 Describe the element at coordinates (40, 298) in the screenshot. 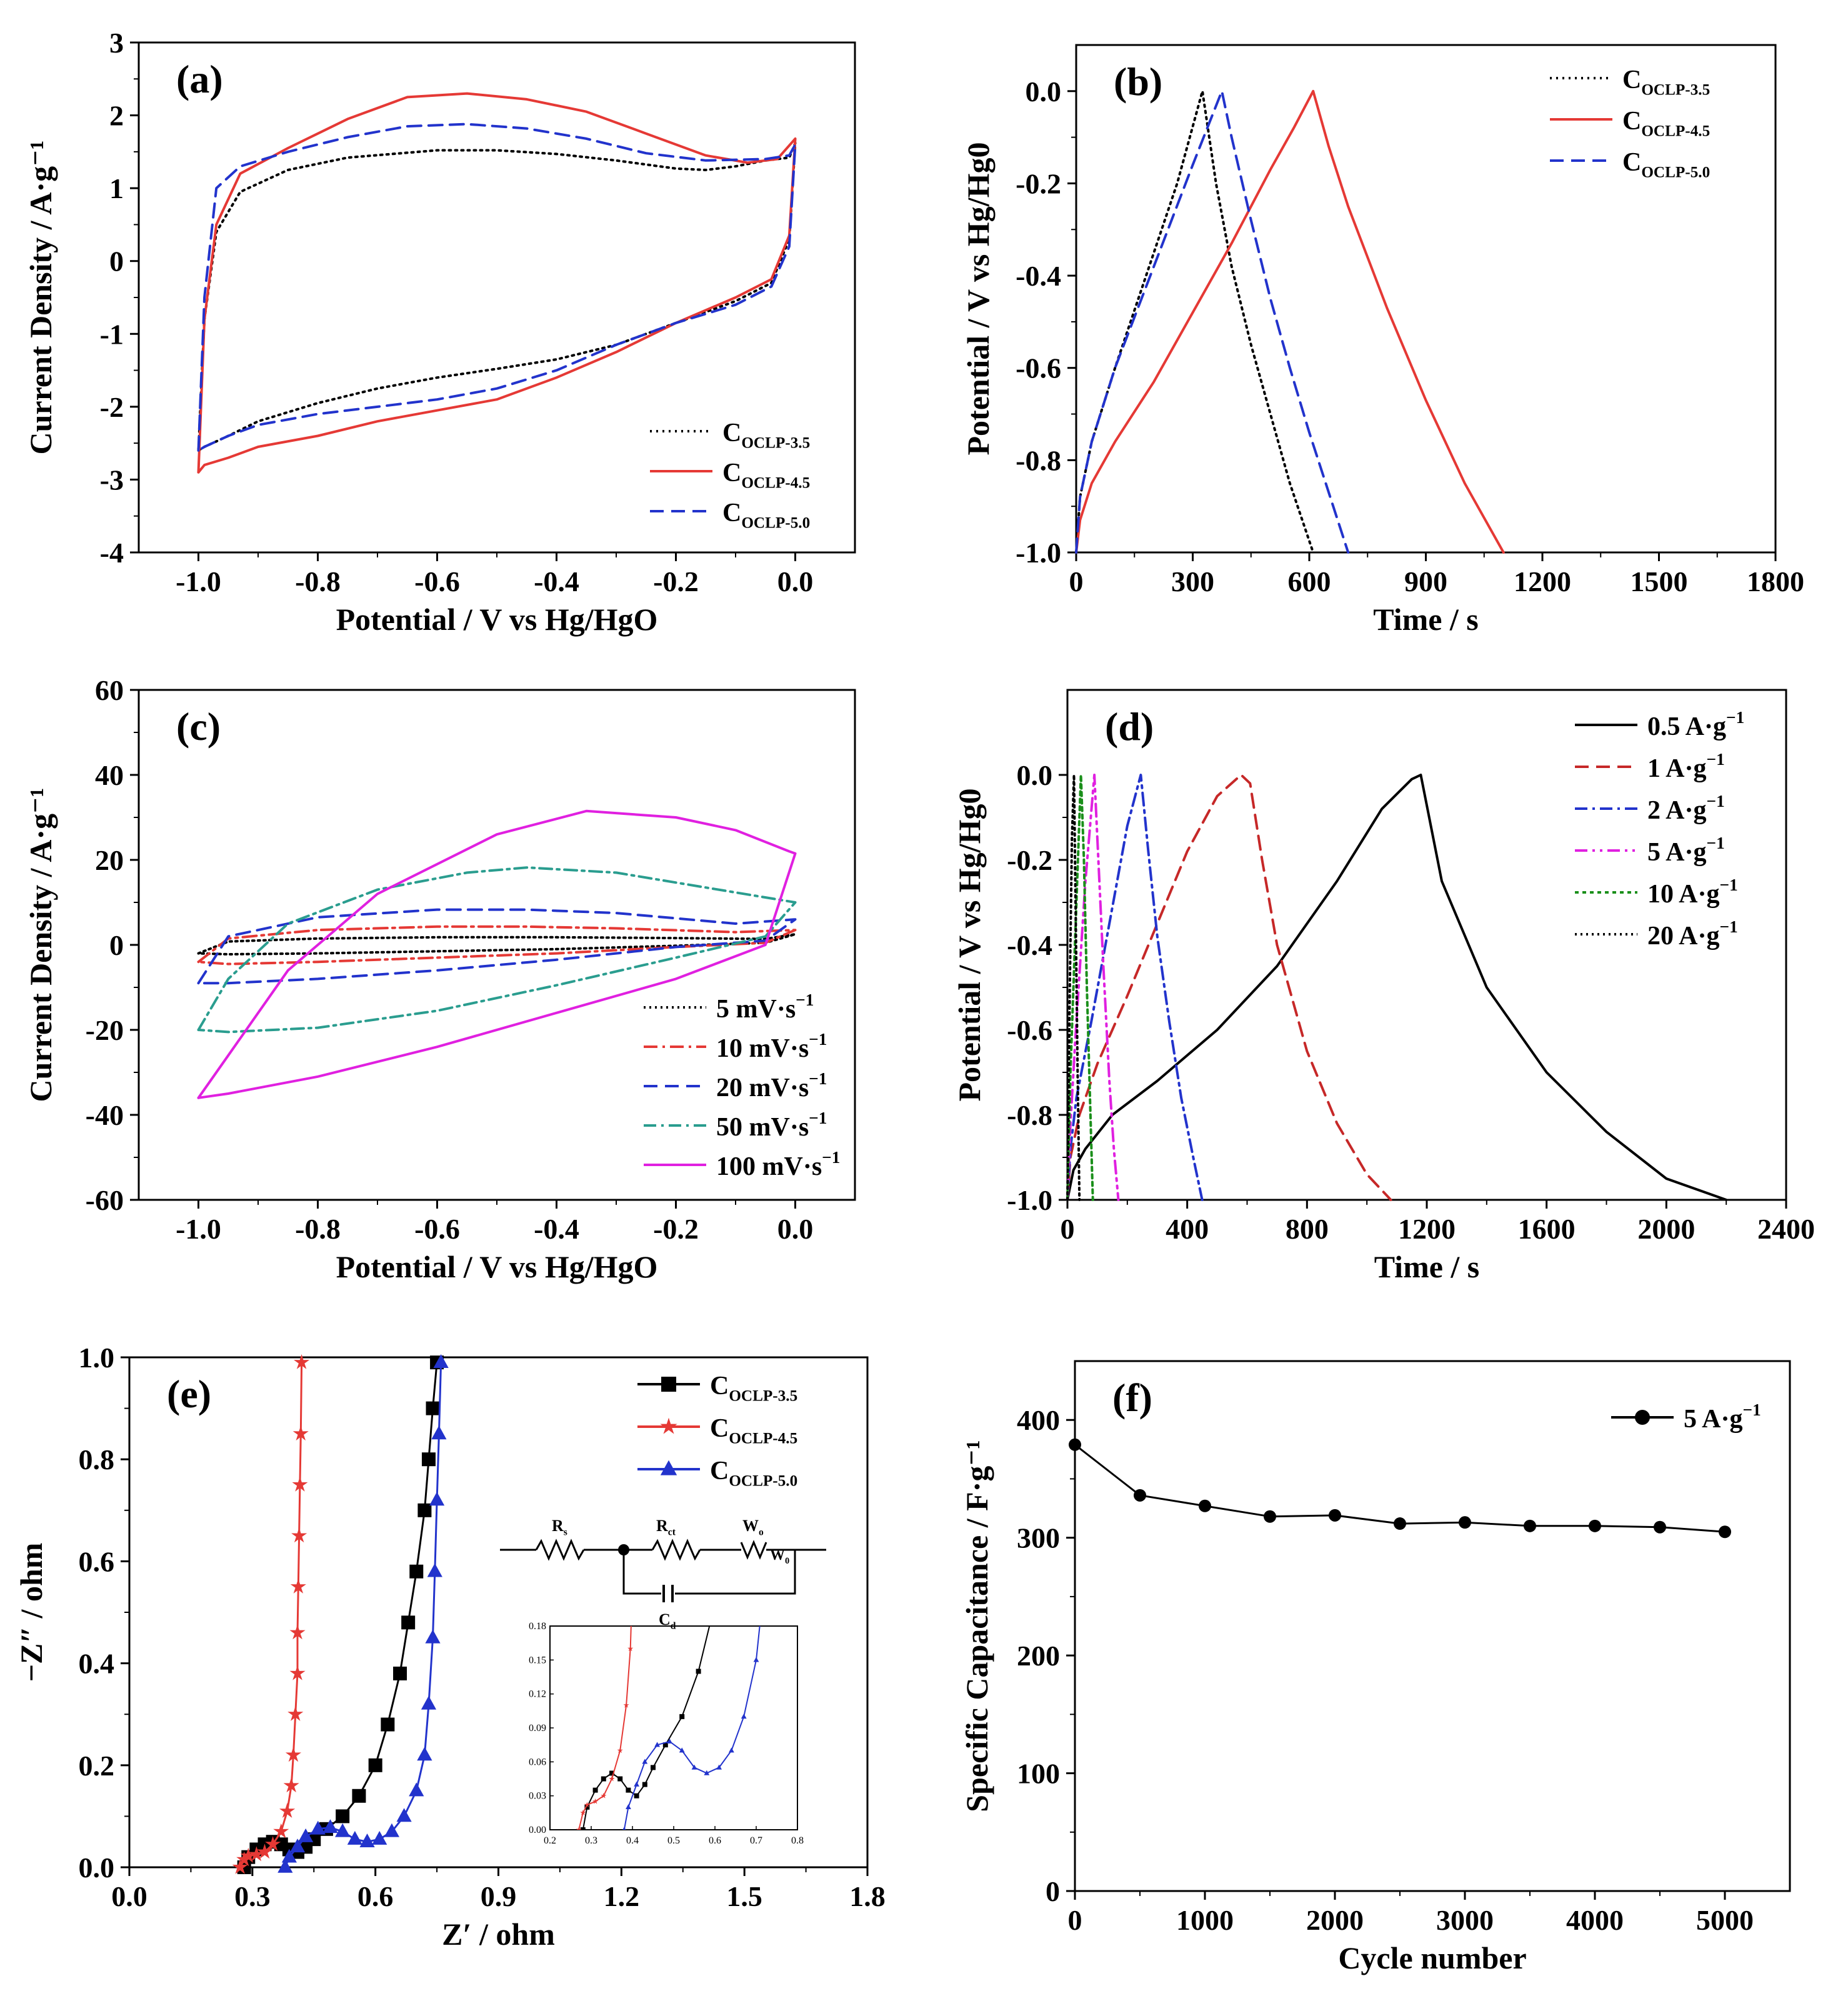

I see `y-axis-title: Current Density / A·g⁻¹` at that location.